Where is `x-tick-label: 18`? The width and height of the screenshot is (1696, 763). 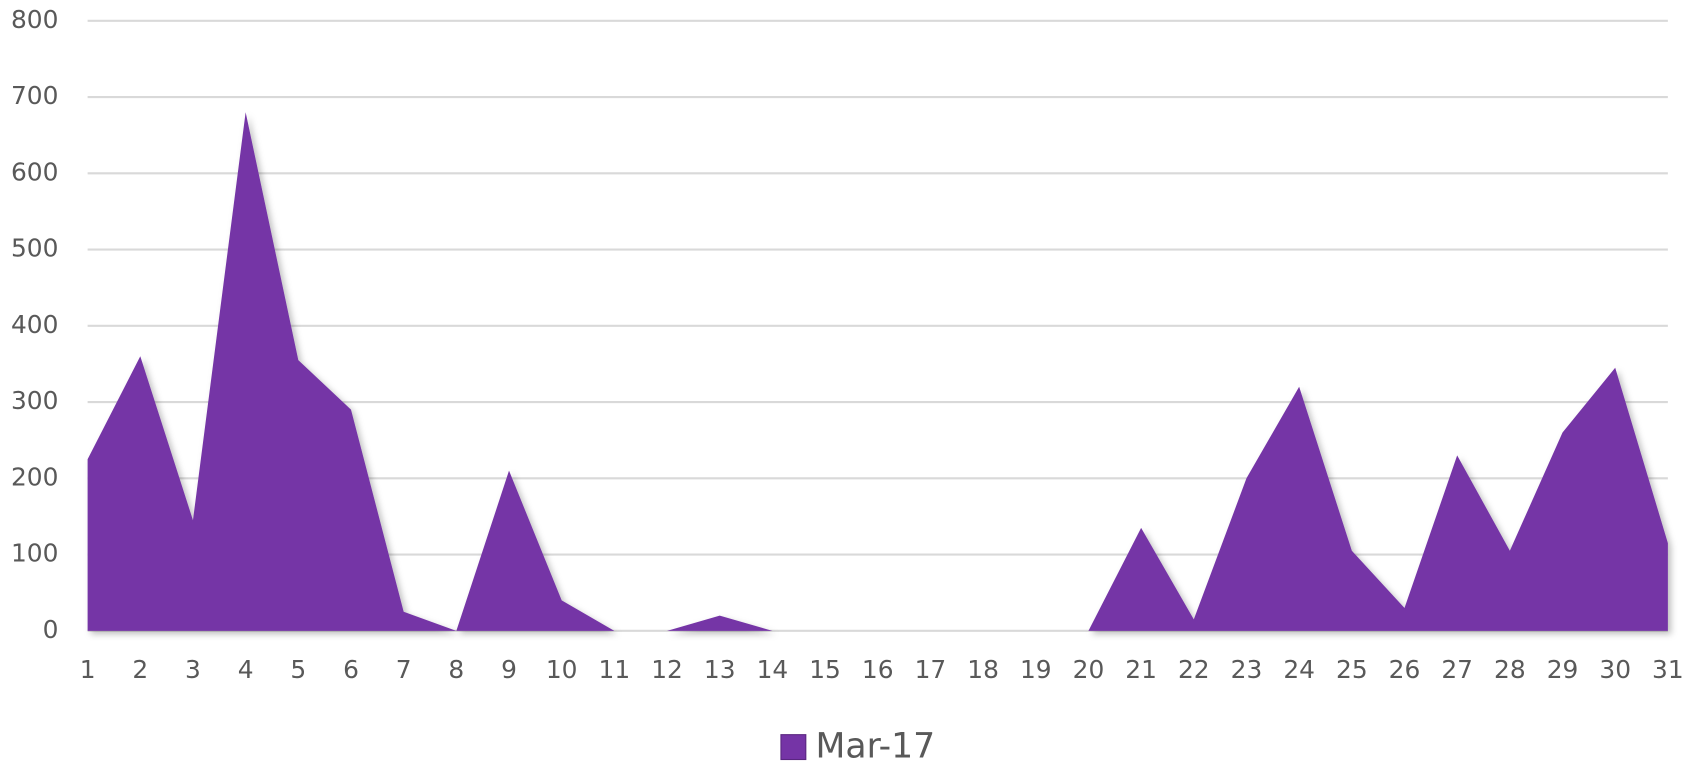 x-tick-label: 18 is located at coordinates (983, 669).